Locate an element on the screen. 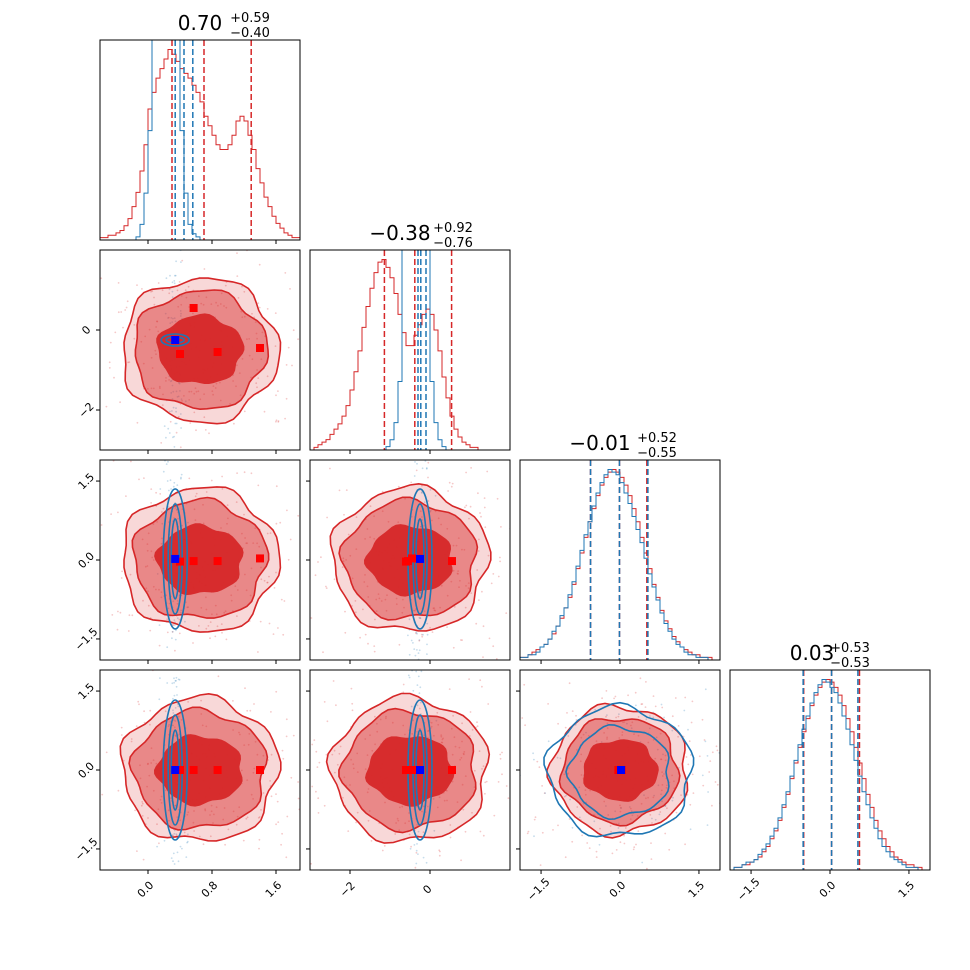  x-tick-label: −2 is located at coordinates (347, 889).